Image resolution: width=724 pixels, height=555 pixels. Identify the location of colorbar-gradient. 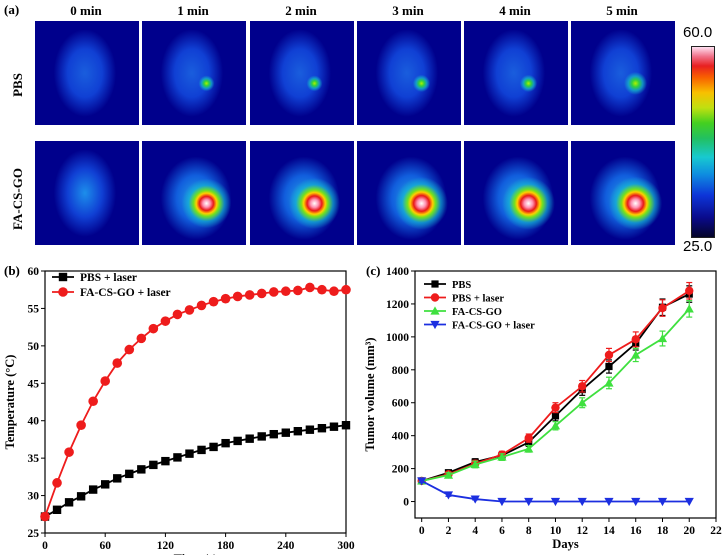
(703, 142).